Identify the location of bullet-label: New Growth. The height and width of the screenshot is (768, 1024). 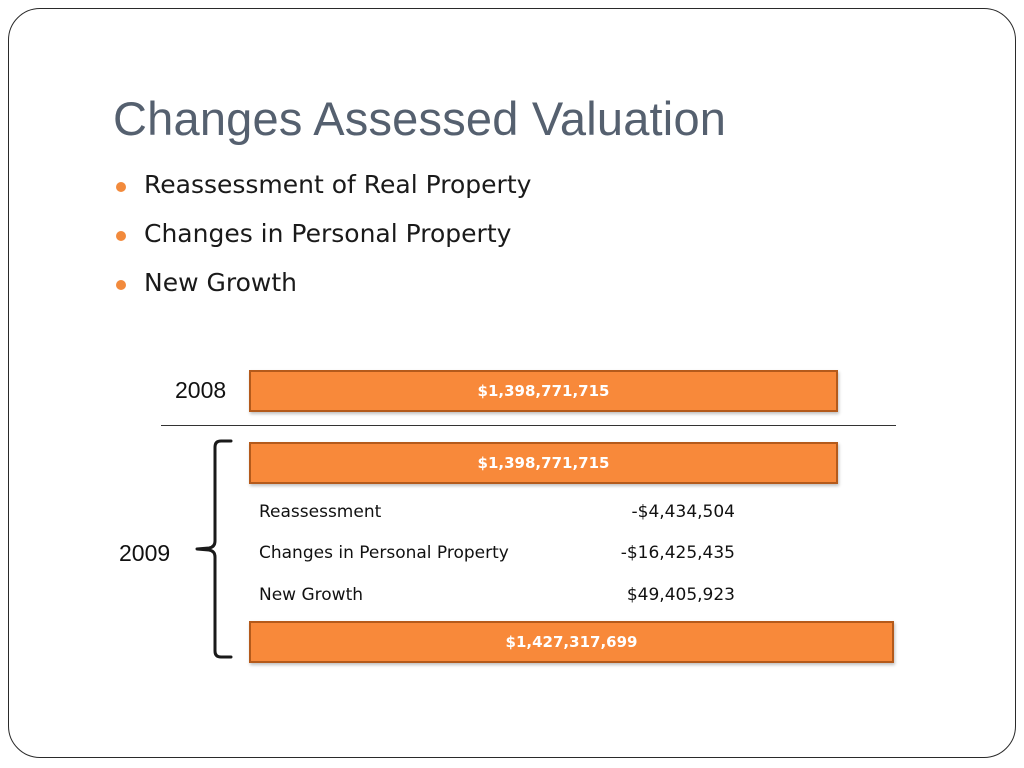
(220, 282).